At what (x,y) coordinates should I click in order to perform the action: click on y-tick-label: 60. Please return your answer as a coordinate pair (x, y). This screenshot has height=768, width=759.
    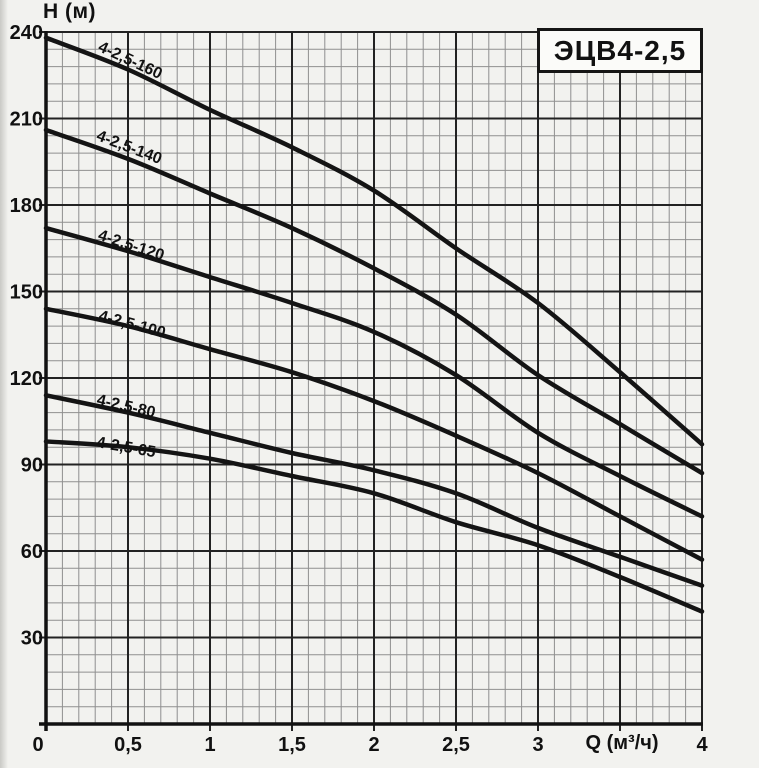
    Looking at the image, I should click on (32, 552).